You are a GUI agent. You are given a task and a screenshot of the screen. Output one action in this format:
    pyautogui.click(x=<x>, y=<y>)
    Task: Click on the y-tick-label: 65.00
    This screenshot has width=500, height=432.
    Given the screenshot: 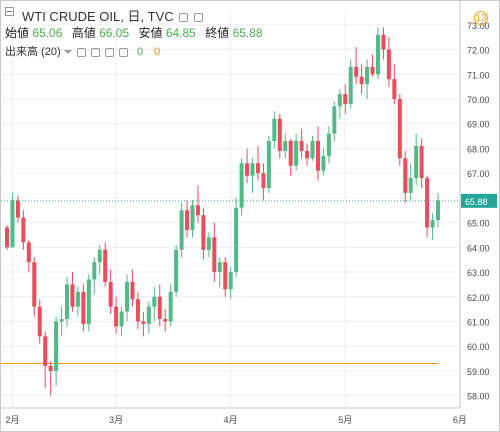 What is the action you would take?
    pyautogui.click(x=478, y=224)
    